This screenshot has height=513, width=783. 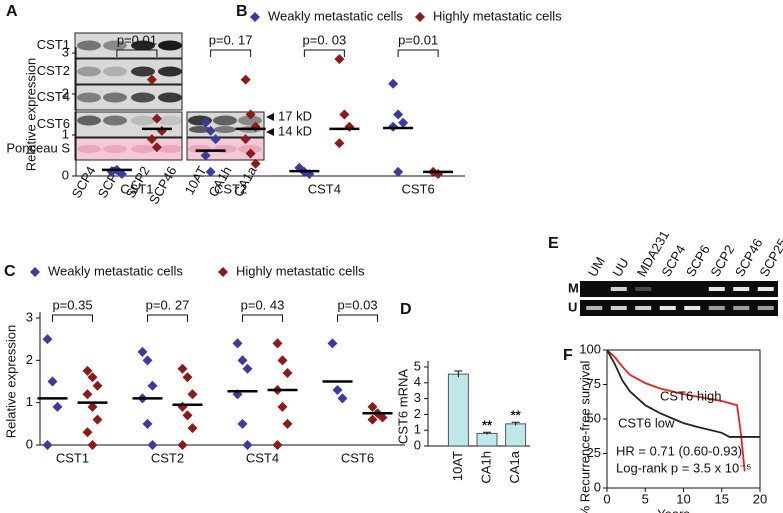 I want to click on survival-curve, so click(x=683, y=393).